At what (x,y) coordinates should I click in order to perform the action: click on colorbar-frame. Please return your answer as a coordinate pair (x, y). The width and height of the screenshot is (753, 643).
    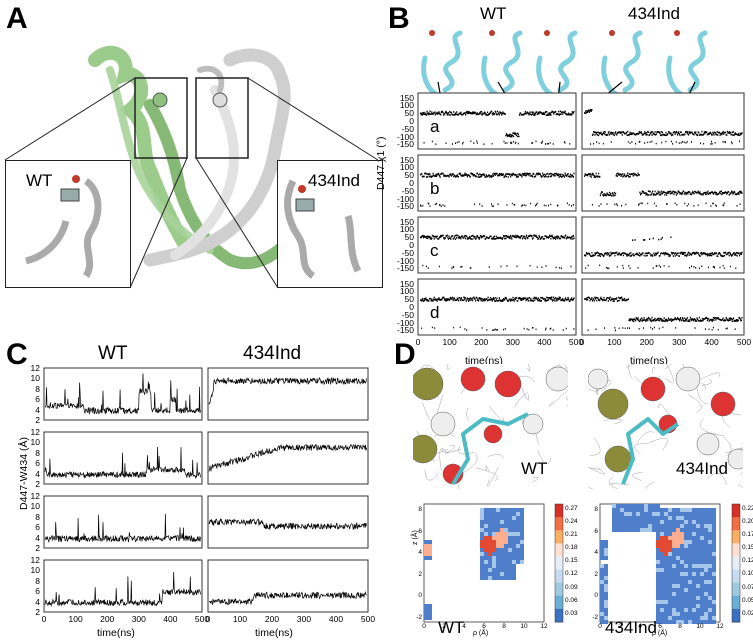
    Looking at the image, I should click on (559, 563).